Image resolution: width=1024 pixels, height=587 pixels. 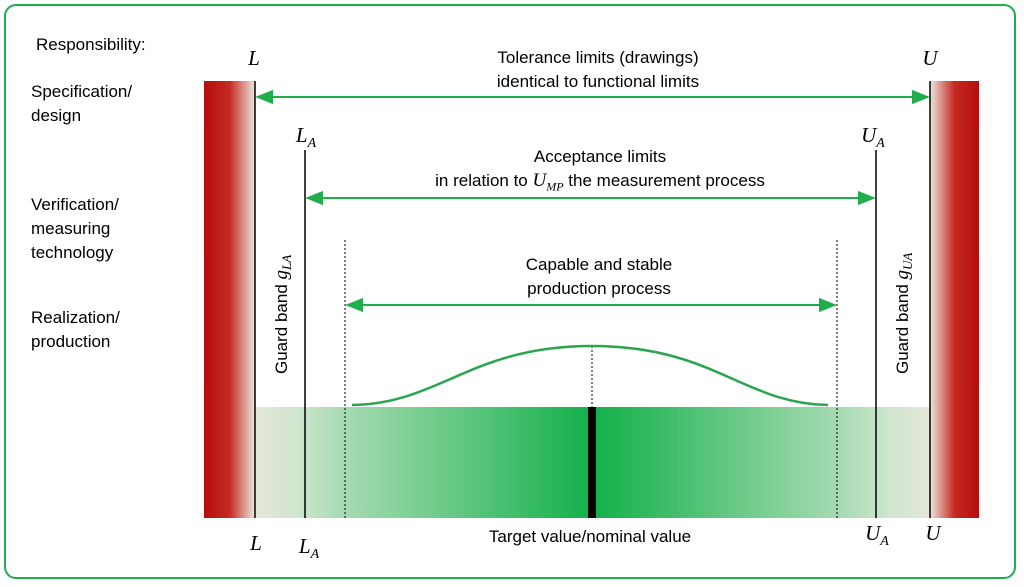 What do you see at coordinates (590, 536) in the screenshot?
I see `target-value-label: Target value/nominal value` at bounding box center [590, 536].